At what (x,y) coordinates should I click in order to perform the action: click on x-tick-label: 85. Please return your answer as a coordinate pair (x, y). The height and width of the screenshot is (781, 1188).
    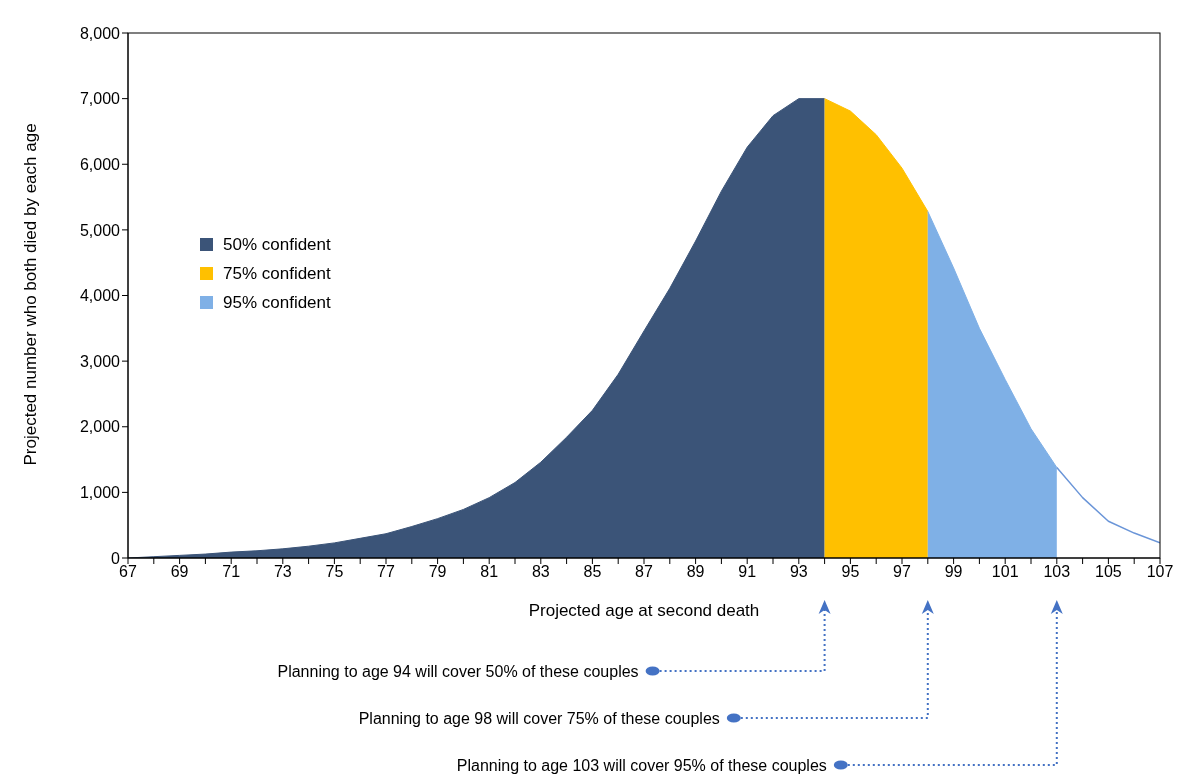
    Looking at the image, I should click on (592, 572).